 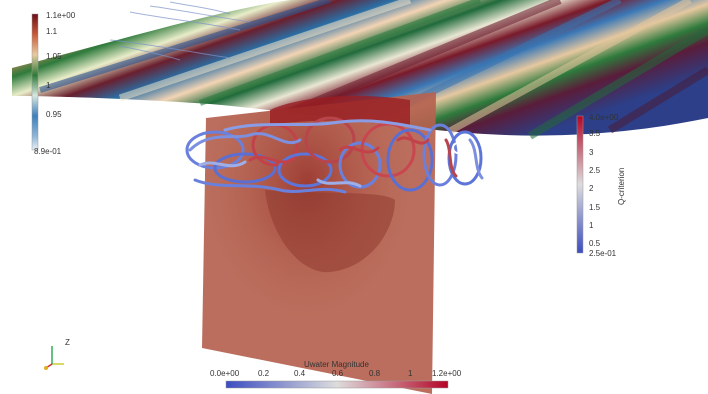 What do you see at coordinates (334, 155) in the screenshot?
I see `vortex-cluster` at bounding box center [334, 155].